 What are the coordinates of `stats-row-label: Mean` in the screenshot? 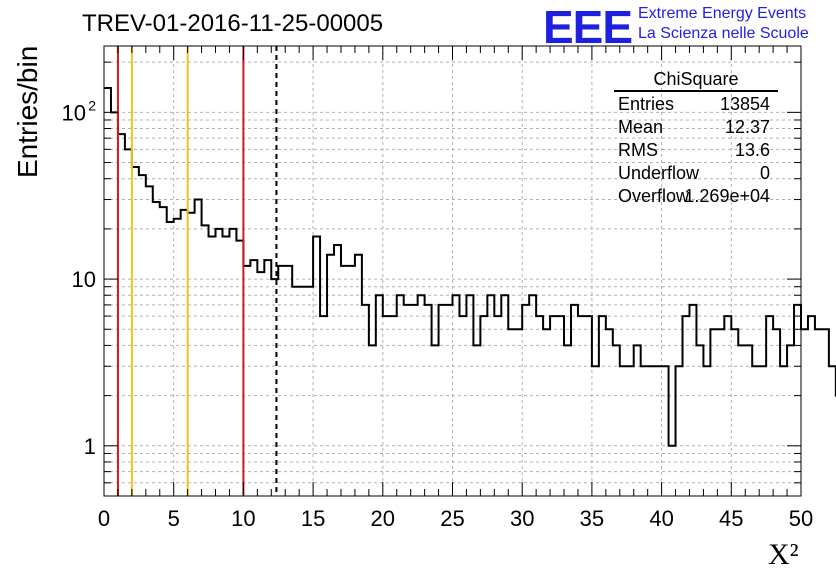 It's located at (640, 127).